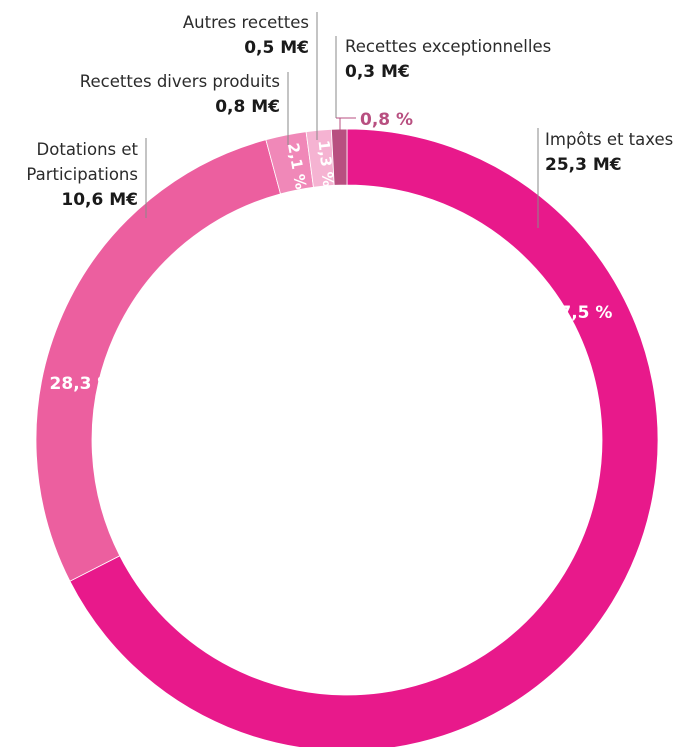 This screenshot has height=747, width=694. What do you see at coordinates (82, 384) in the screenshot?
I see `percent-dotations: 28,3 %` at bounding box center [82, 384].